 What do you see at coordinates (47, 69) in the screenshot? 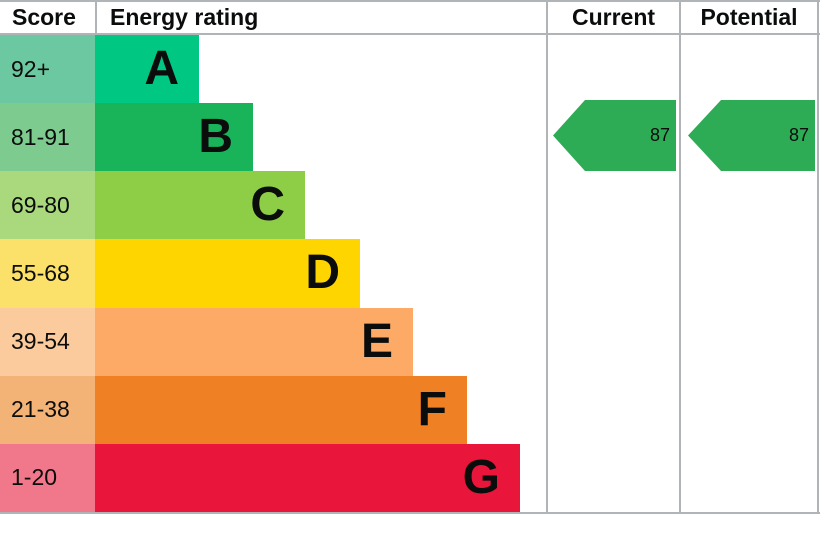
I see `score-range-a: 92+` at bounding box center [47, 69].